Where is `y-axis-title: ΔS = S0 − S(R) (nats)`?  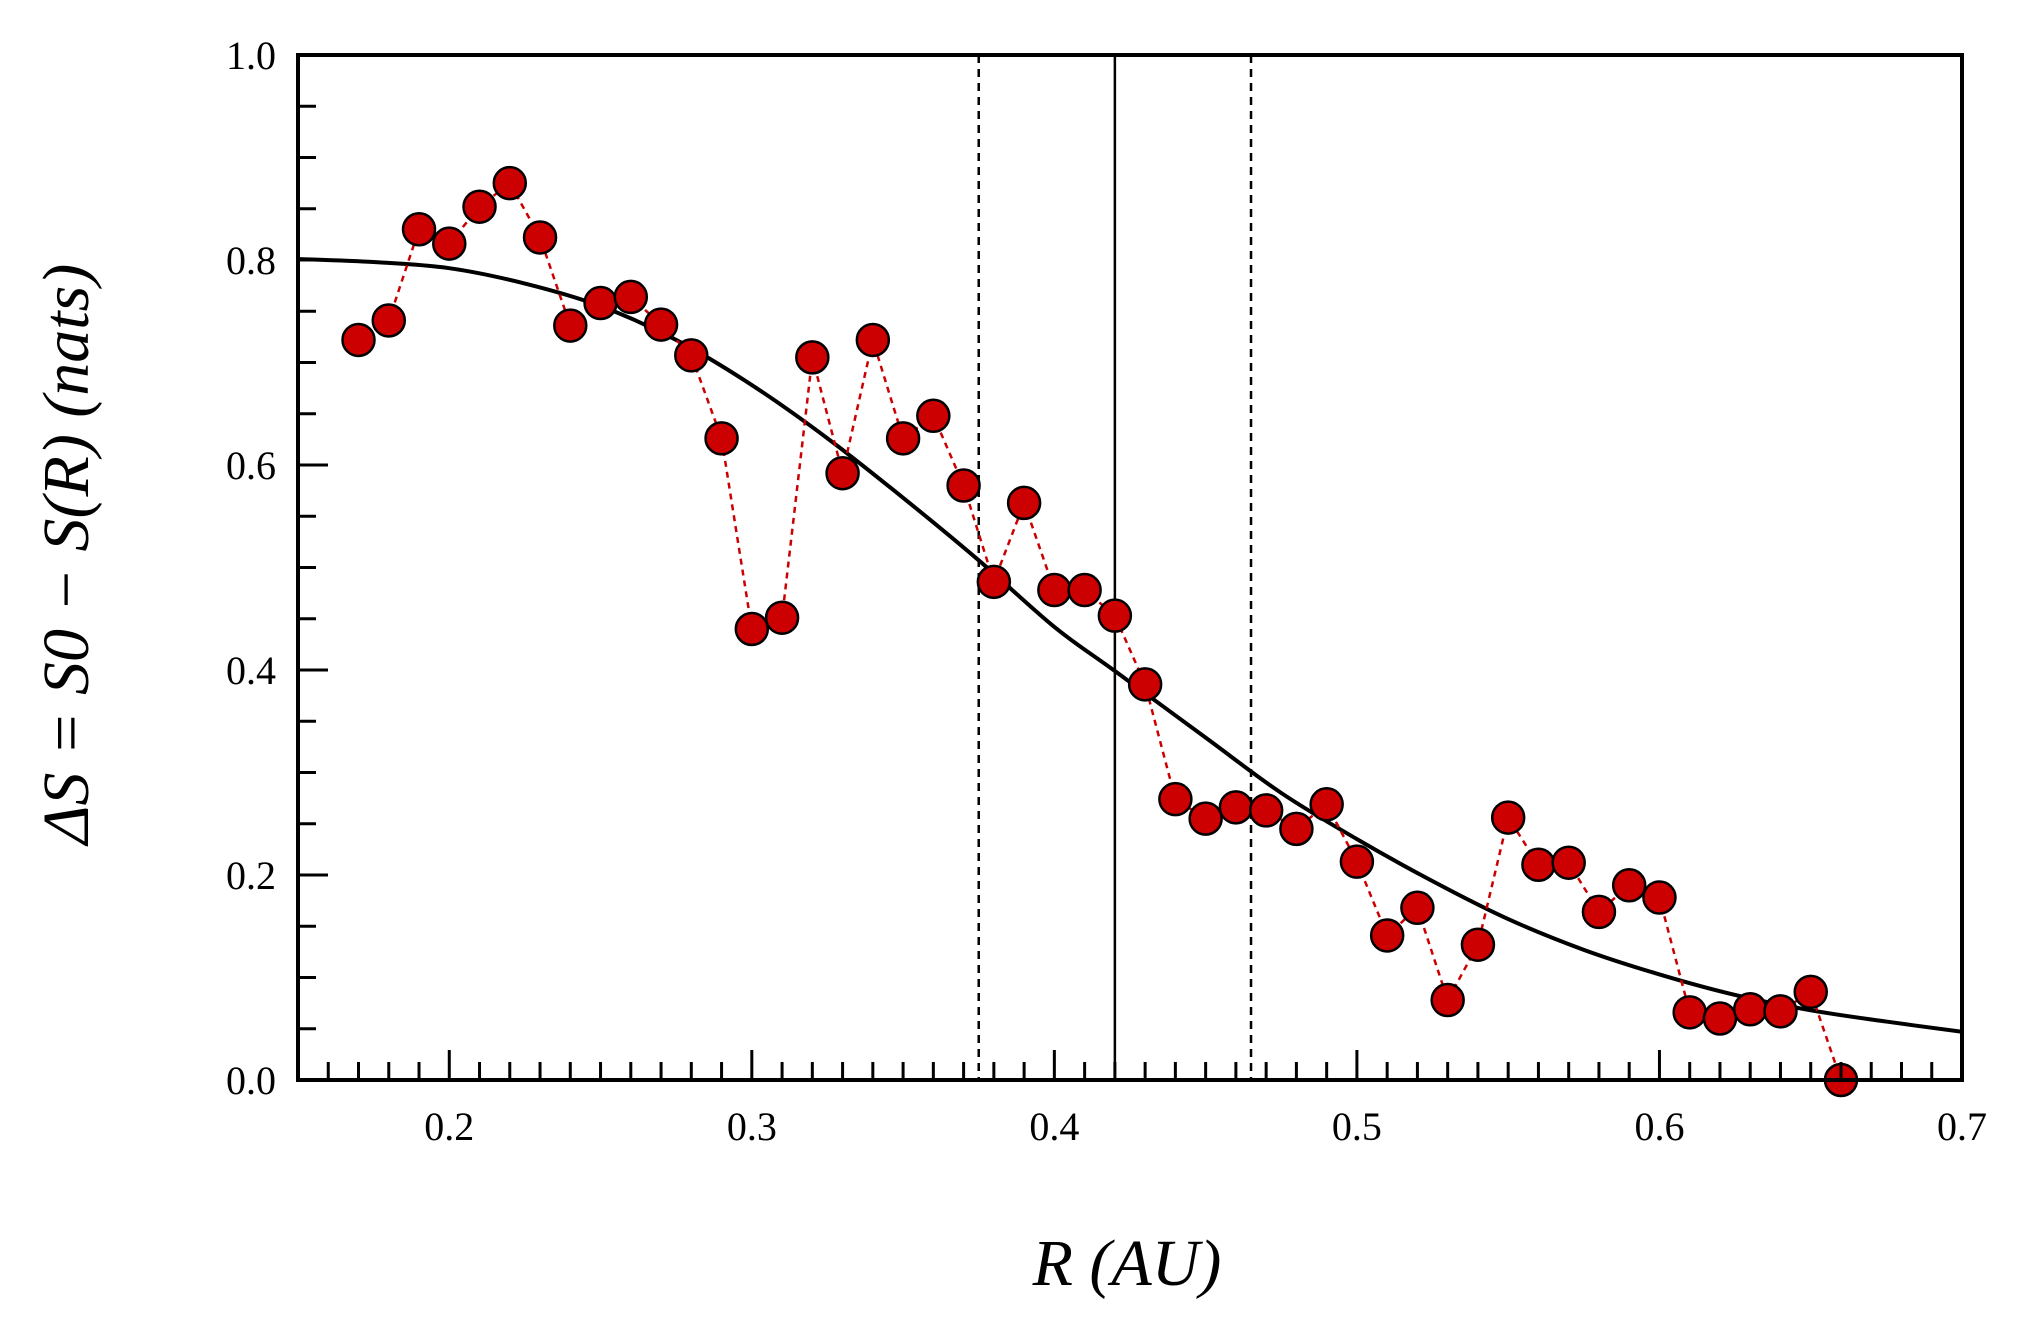 y-axis-title: ΔS = S0 − S(R) (nats) is located at coordinates (66, 556).